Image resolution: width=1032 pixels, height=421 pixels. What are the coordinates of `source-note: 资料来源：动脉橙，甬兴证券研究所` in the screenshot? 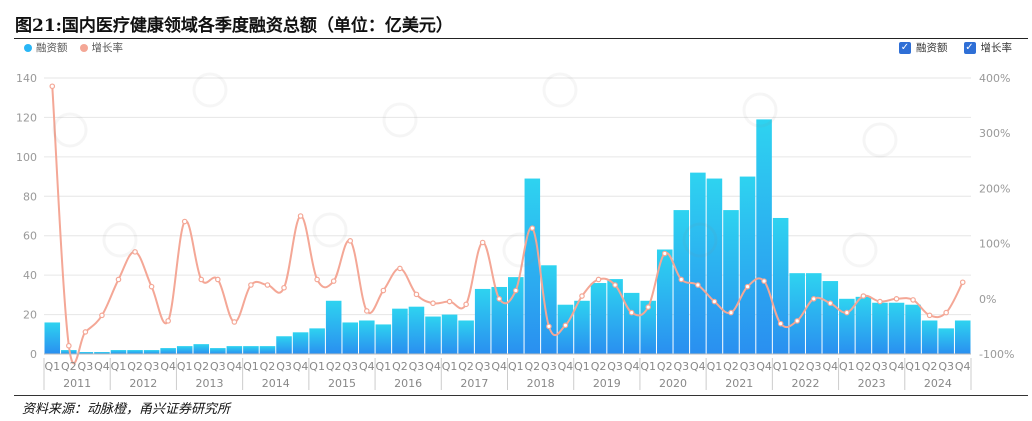 It's located at (126, 409).